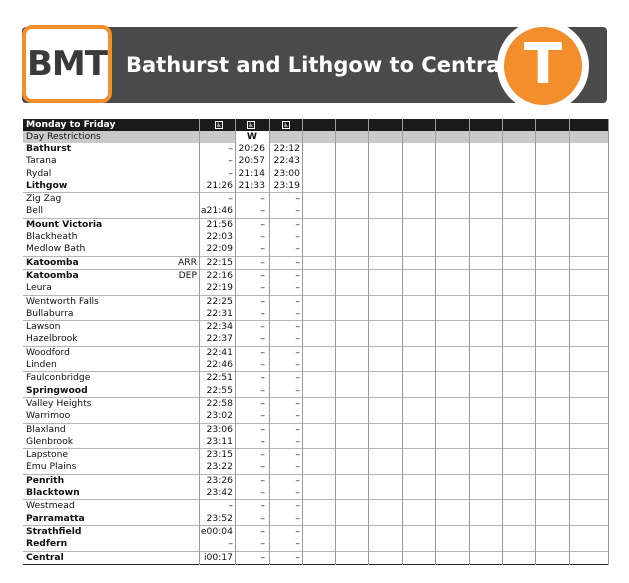 The height and width of the screenshot is (583, 629). I want to click on restriction-cell: W, so click(252, 137).